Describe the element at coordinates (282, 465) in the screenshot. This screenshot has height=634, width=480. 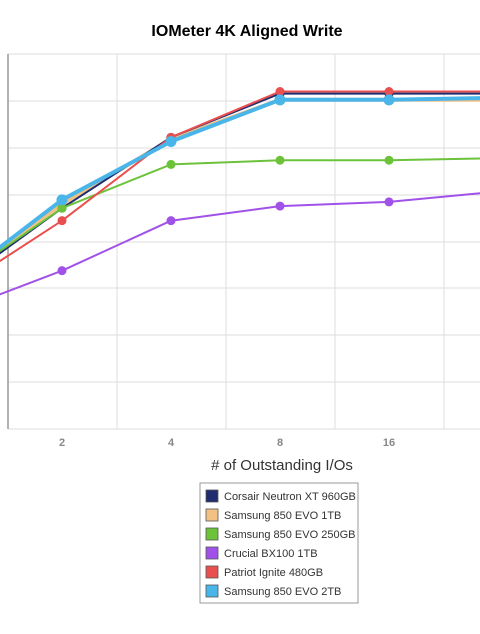
I see `x-axis-title: # of Outstanding I/Os` at that location.